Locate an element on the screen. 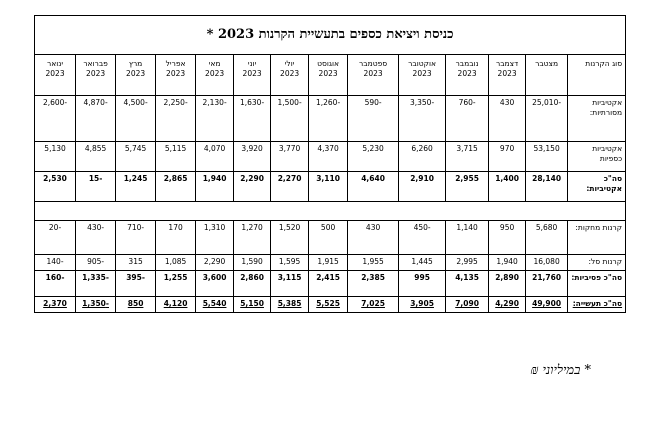  value-cell: 4,640 is located at coordinates (373, 186).